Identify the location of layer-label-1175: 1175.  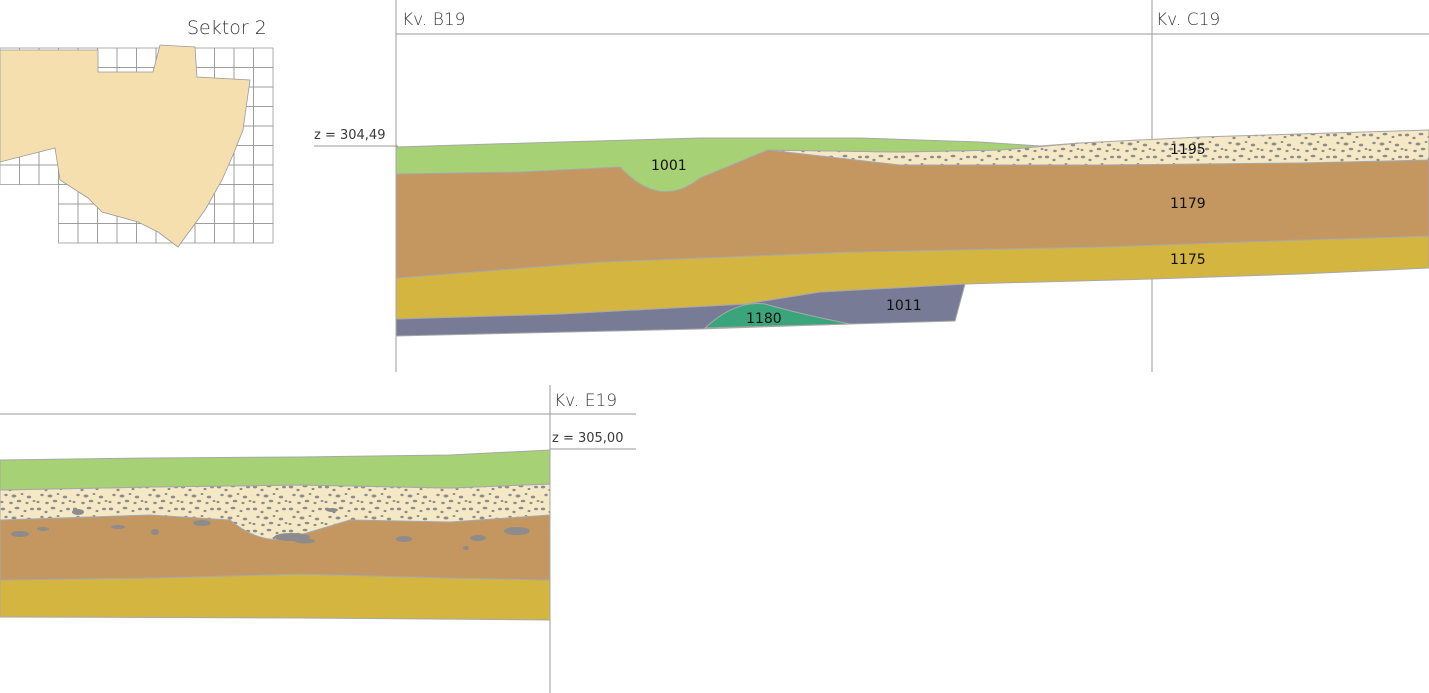
(1188, 260).